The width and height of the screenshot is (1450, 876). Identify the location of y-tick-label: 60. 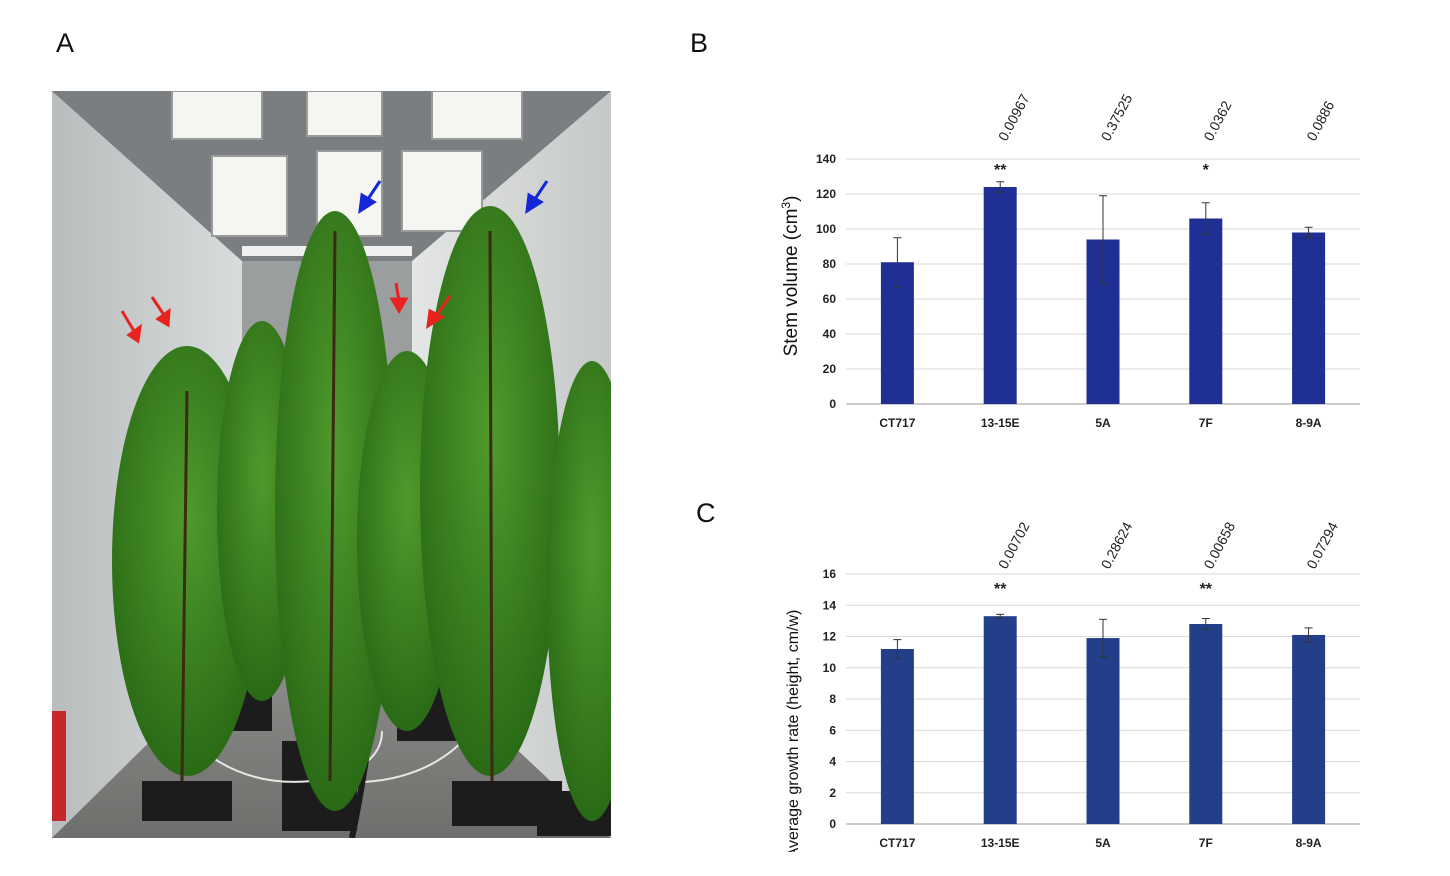
(830, 299).